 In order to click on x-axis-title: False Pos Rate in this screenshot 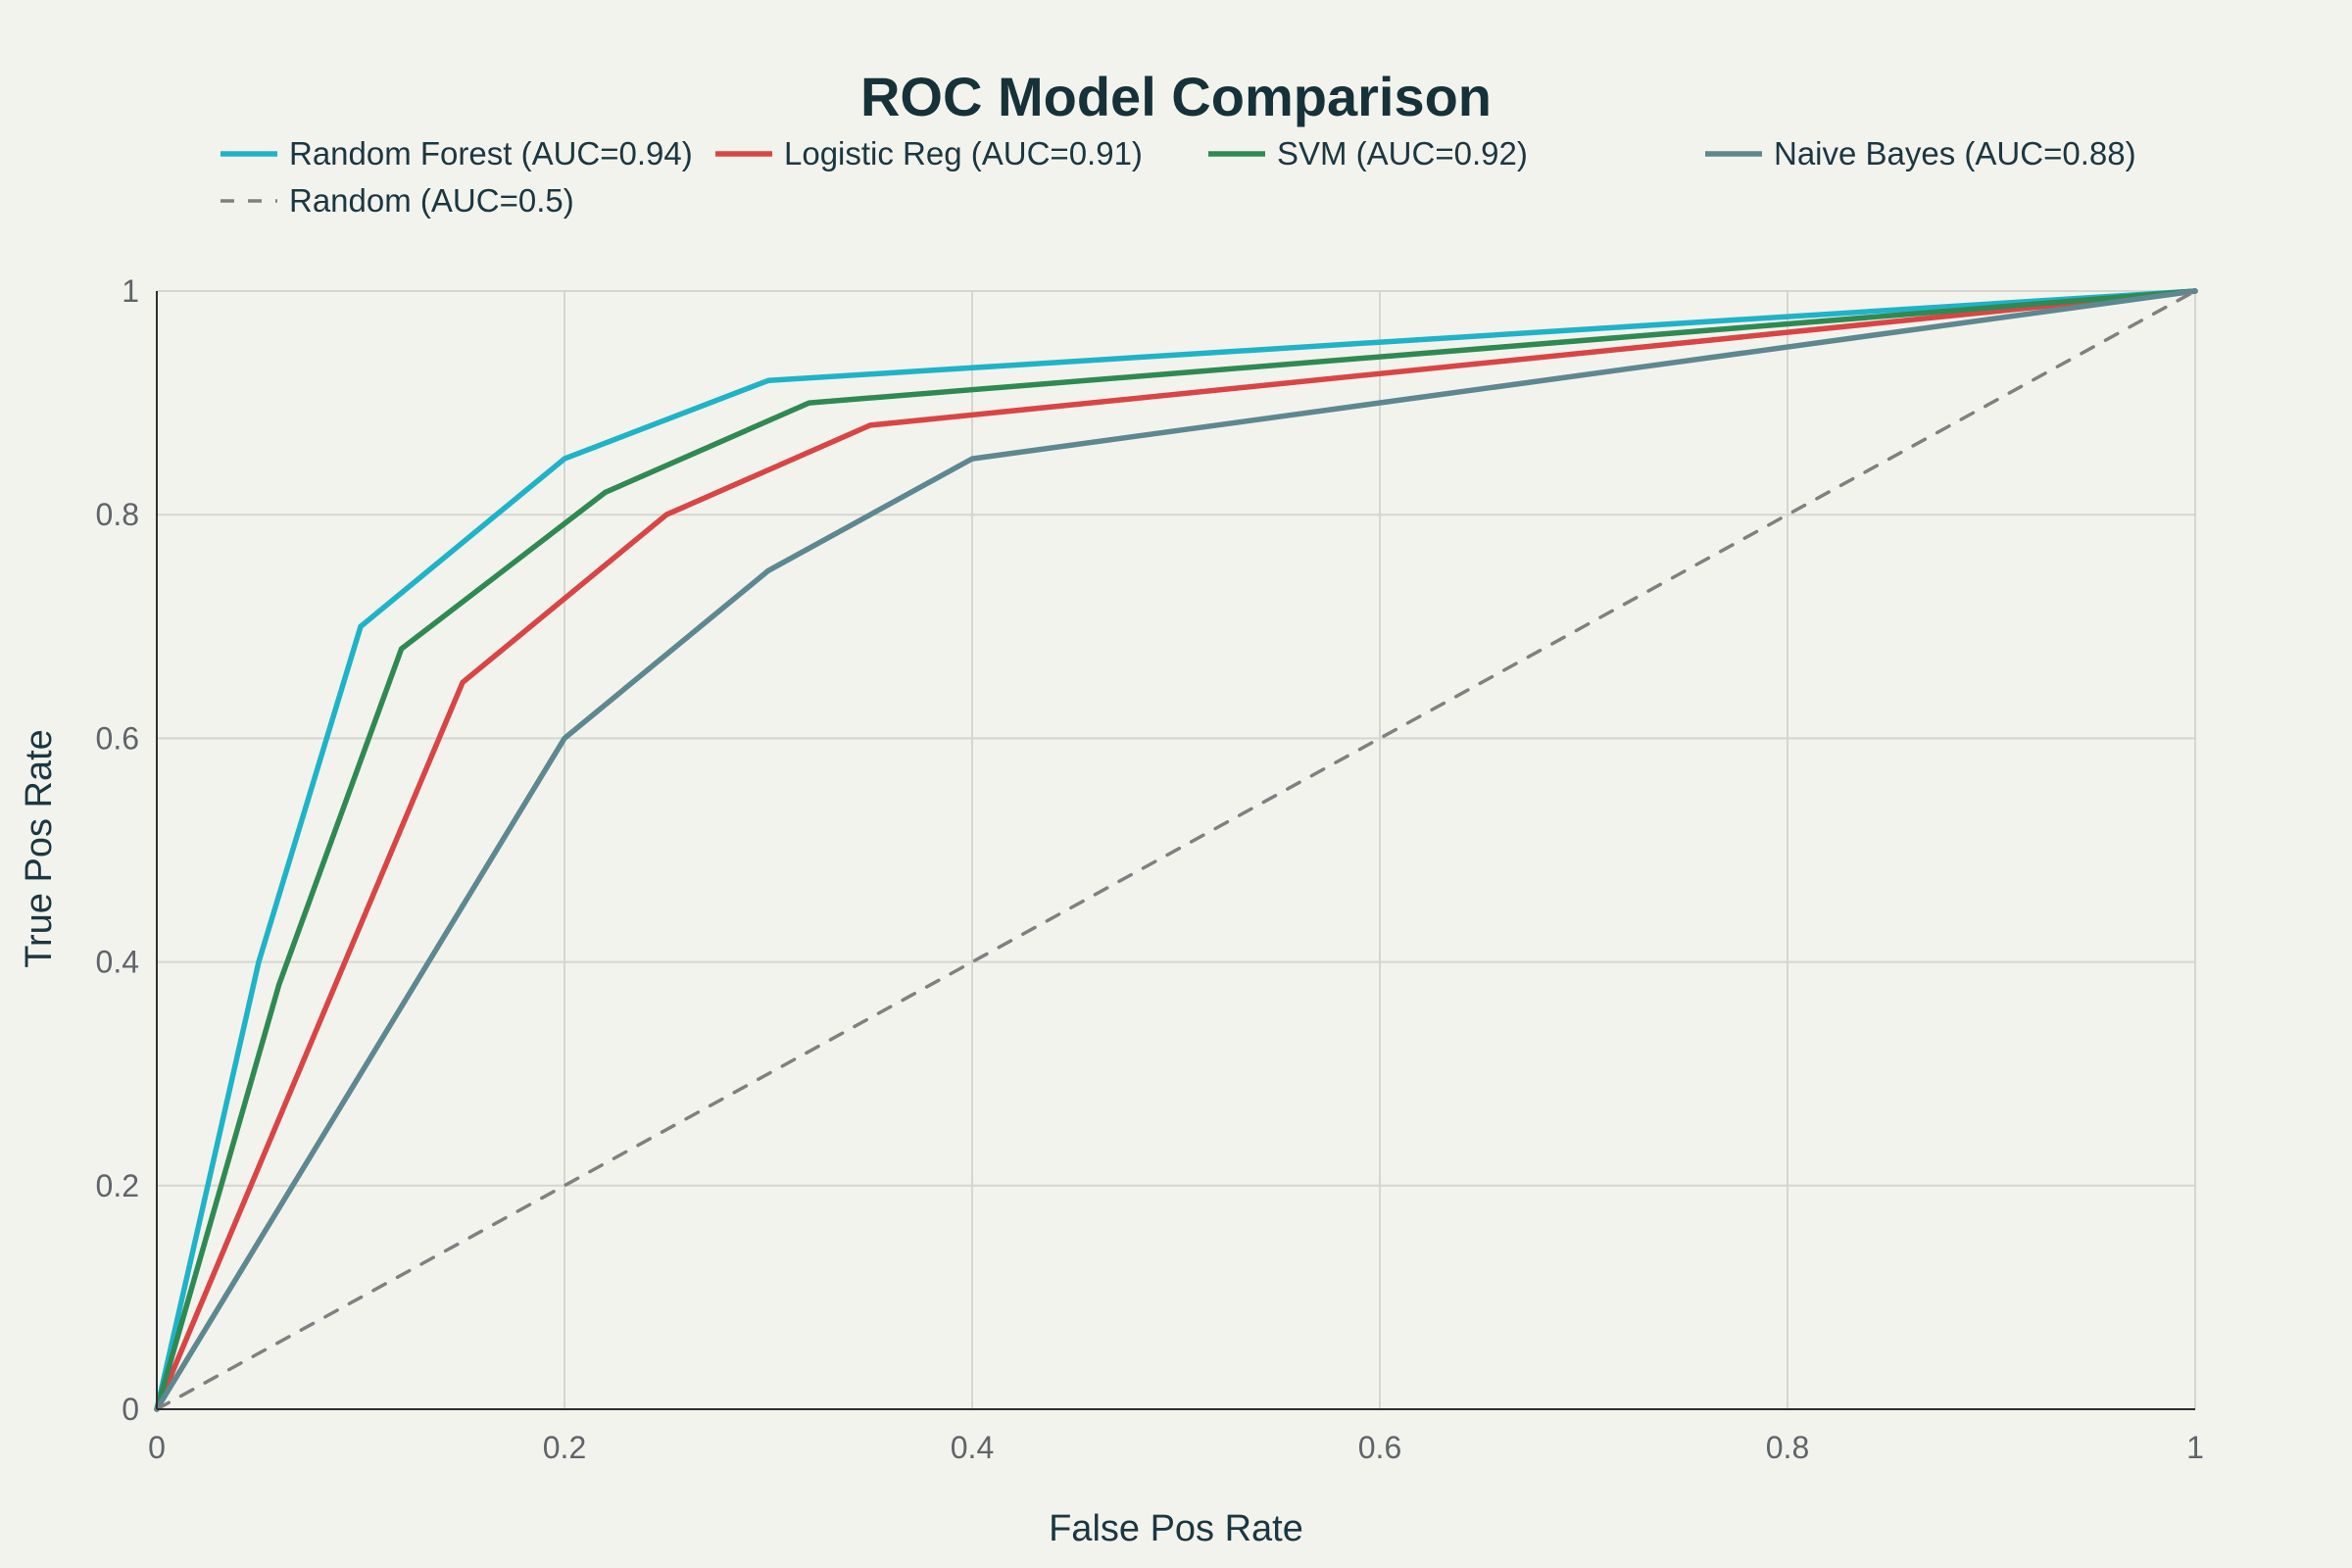, I will do `click(1176, 1528)`.